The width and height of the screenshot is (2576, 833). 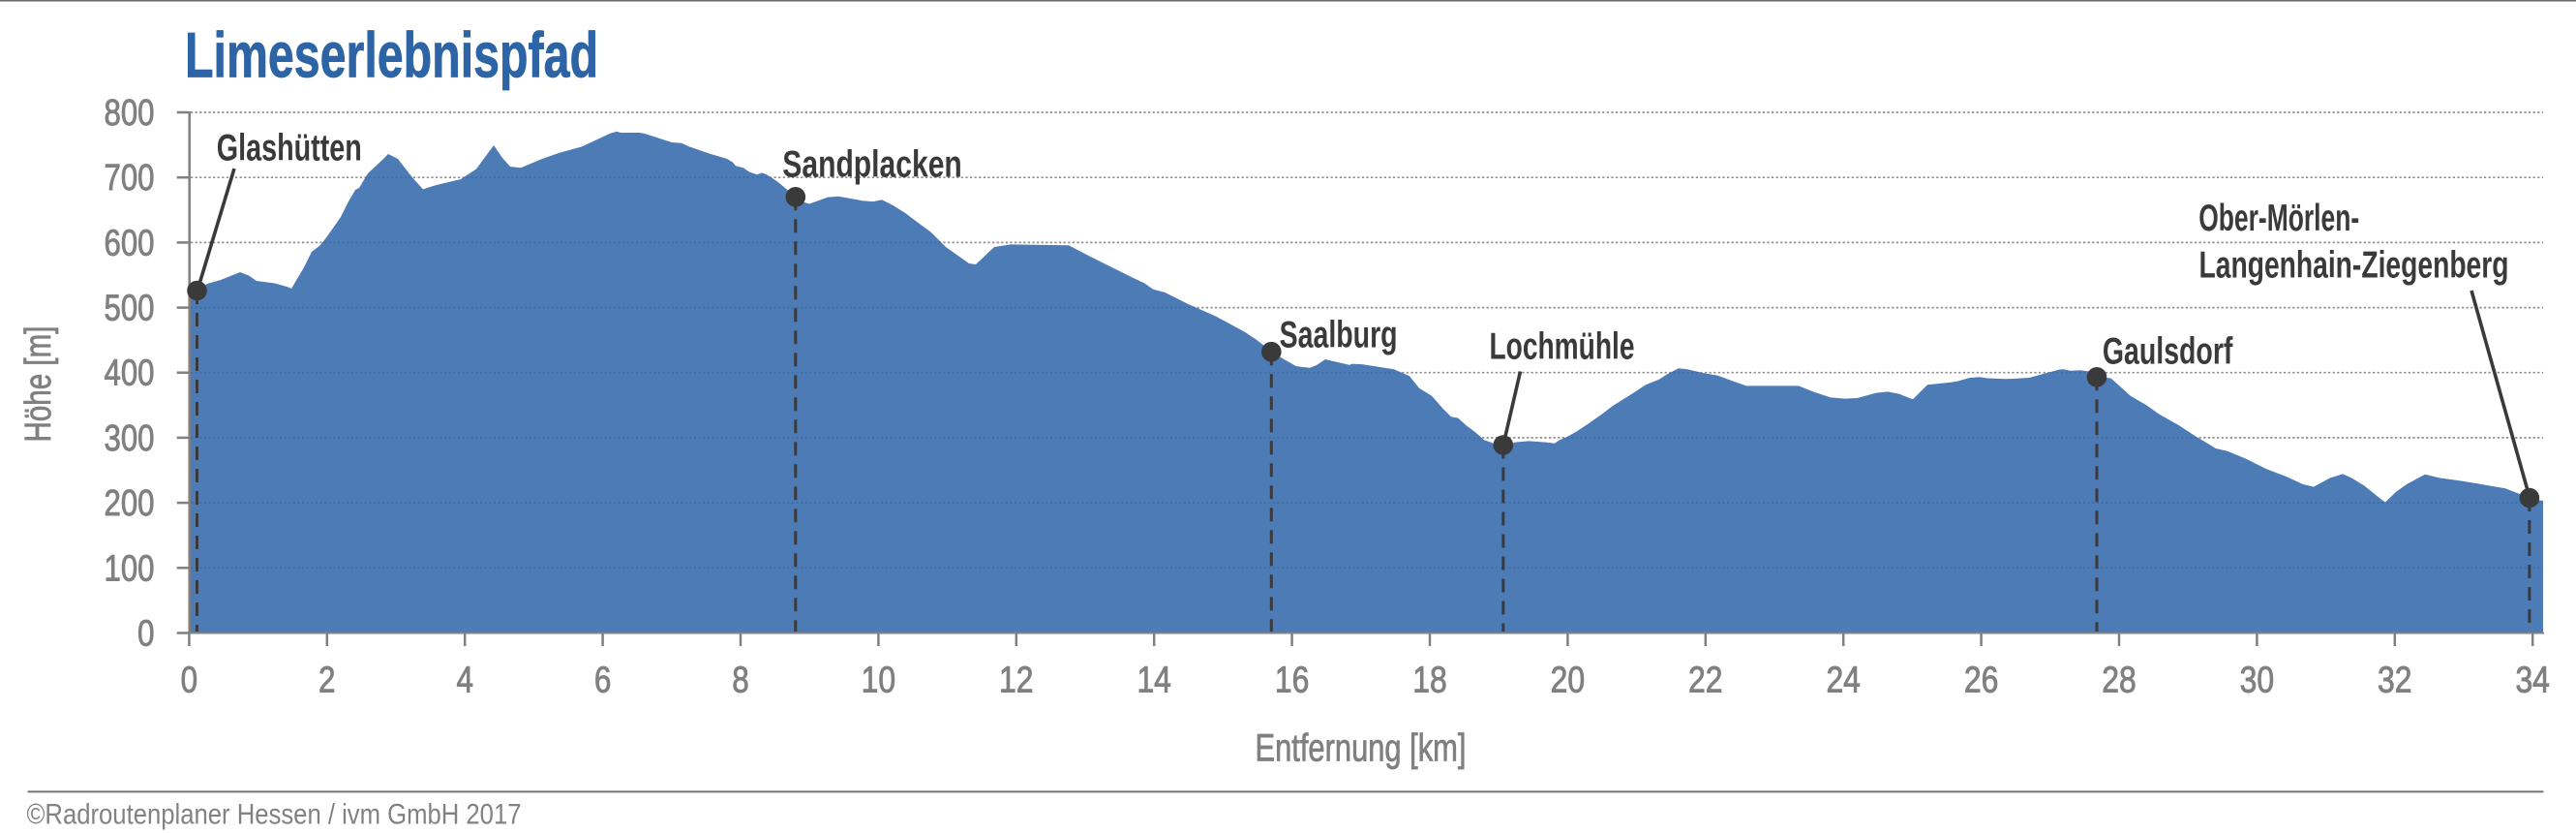 I want to click on svg-text: 34, so click(x=2533, y=681).